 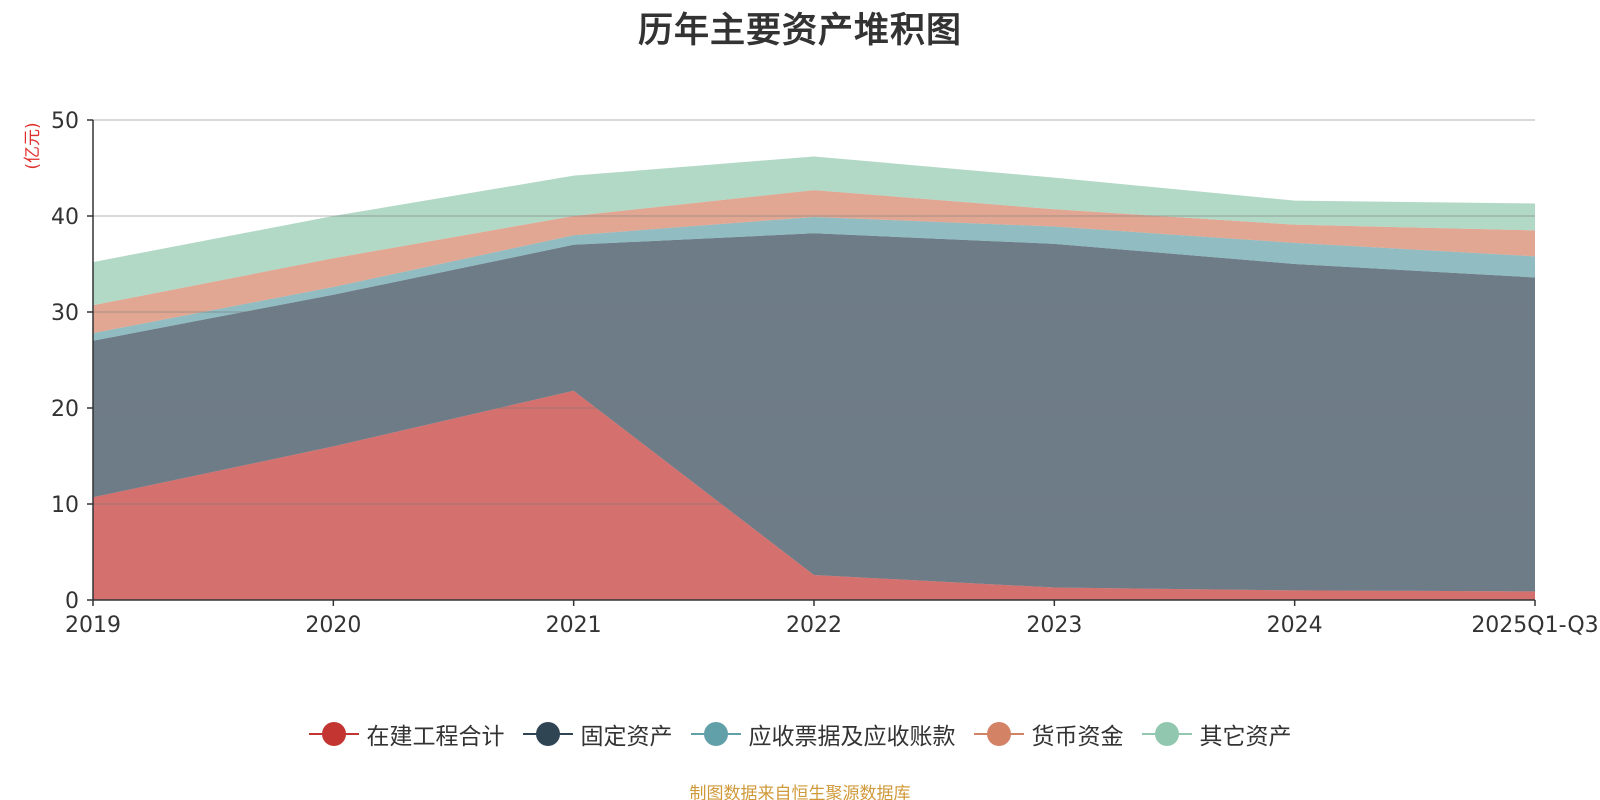 I want to click on legend-item-4: 其它资产, so click(x=1216, y=734).